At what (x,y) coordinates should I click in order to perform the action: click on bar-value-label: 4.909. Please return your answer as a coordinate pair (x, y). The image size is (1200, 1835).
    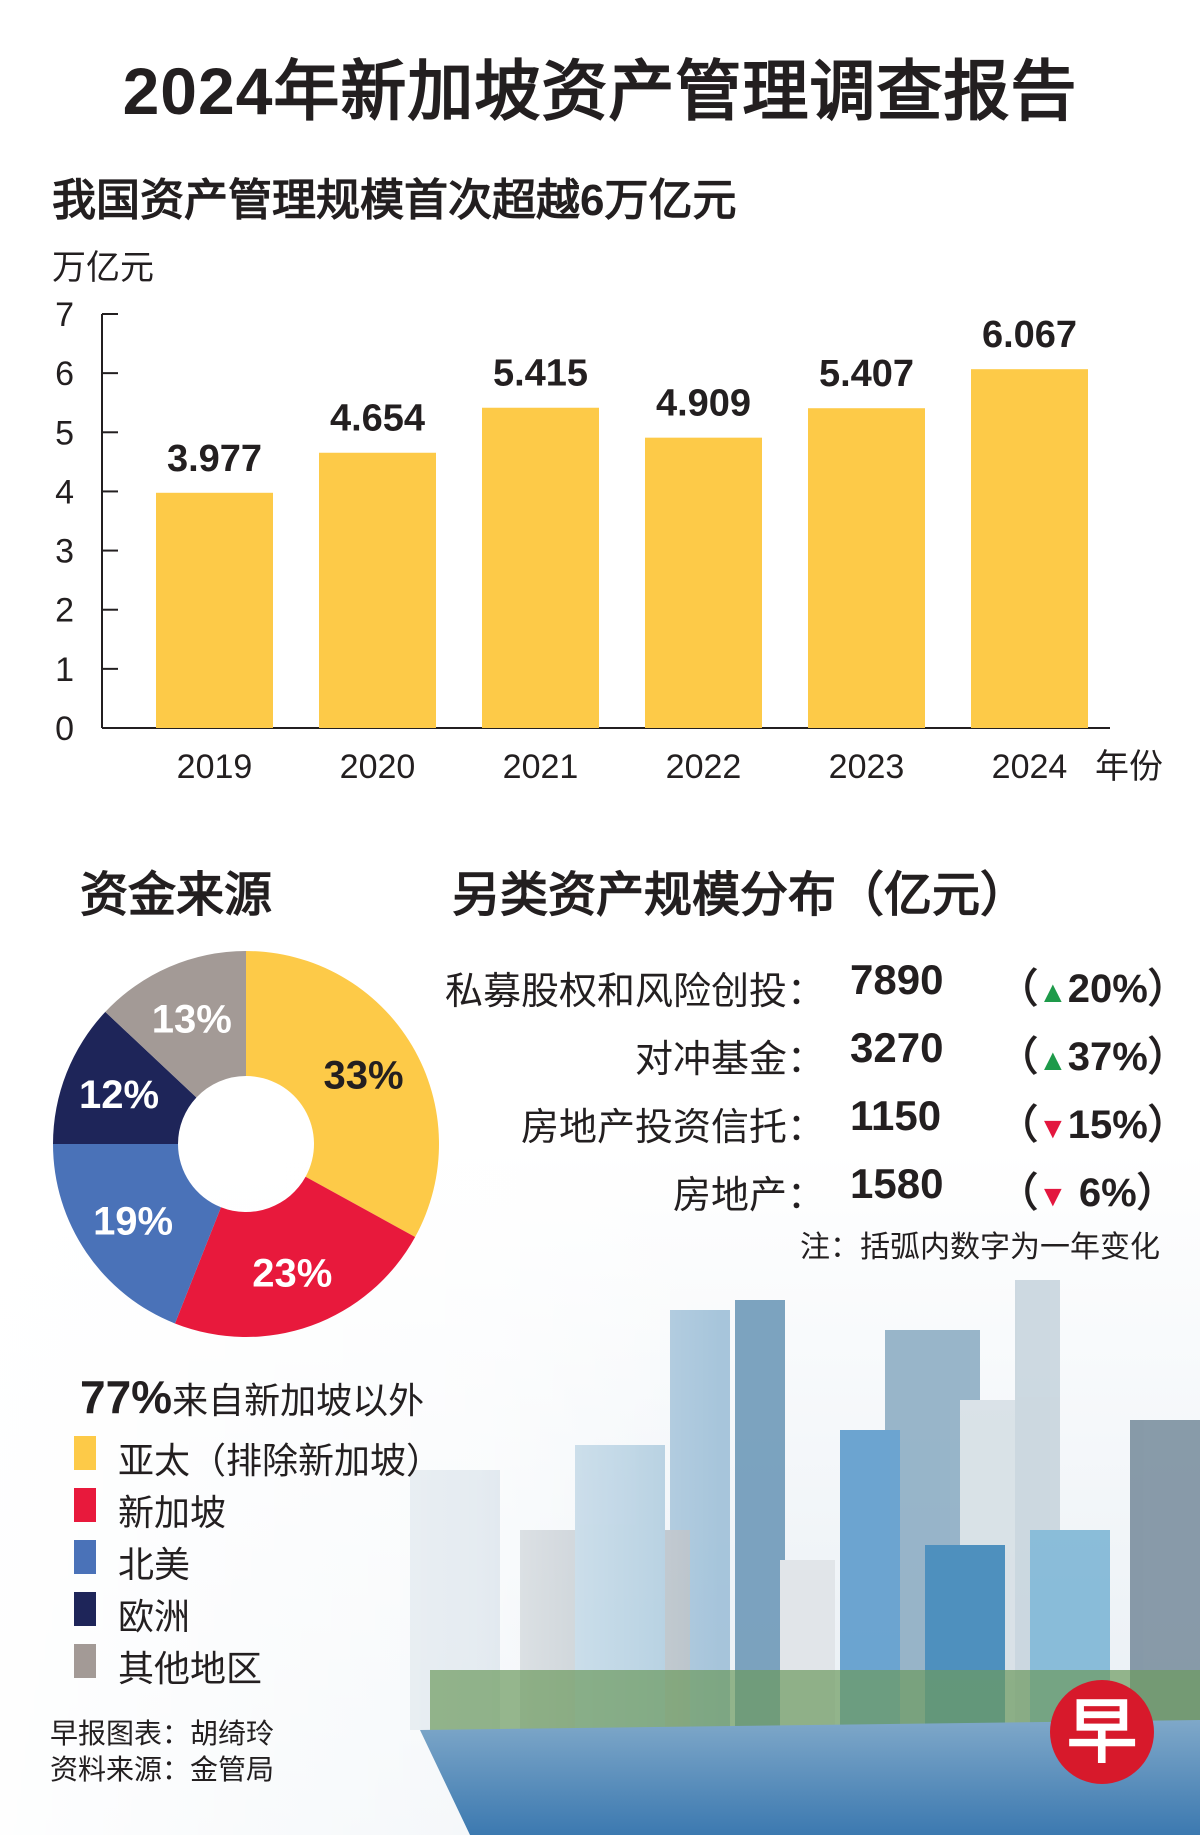
    Looking at the image, I should click on (703, 404).